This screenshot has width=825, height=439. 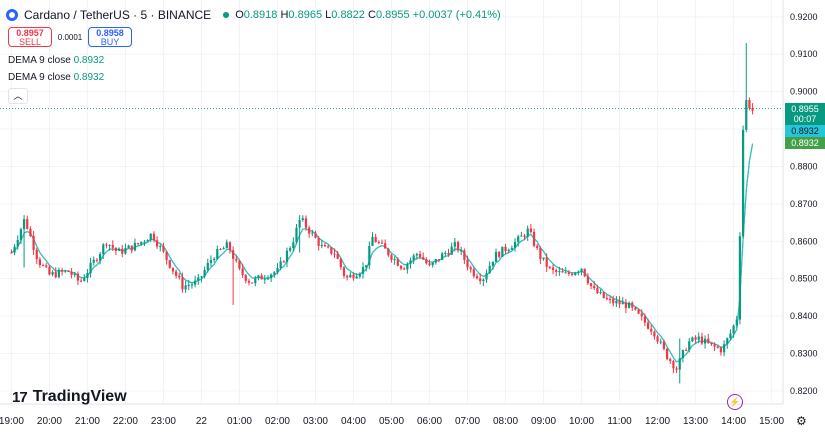 What do you see at coordinates (805, 114) in the screenshot?
I see `last-price-label: 0.8955 00:07` at bounding box center [805, 114].